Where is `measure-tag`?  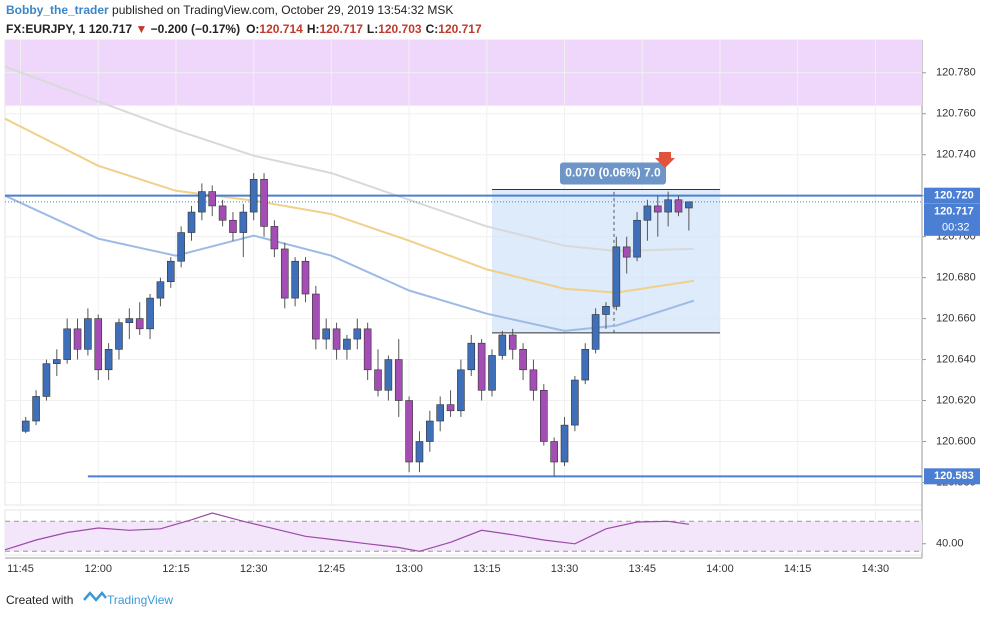
measure-tag is located at coordinates (613, 173).